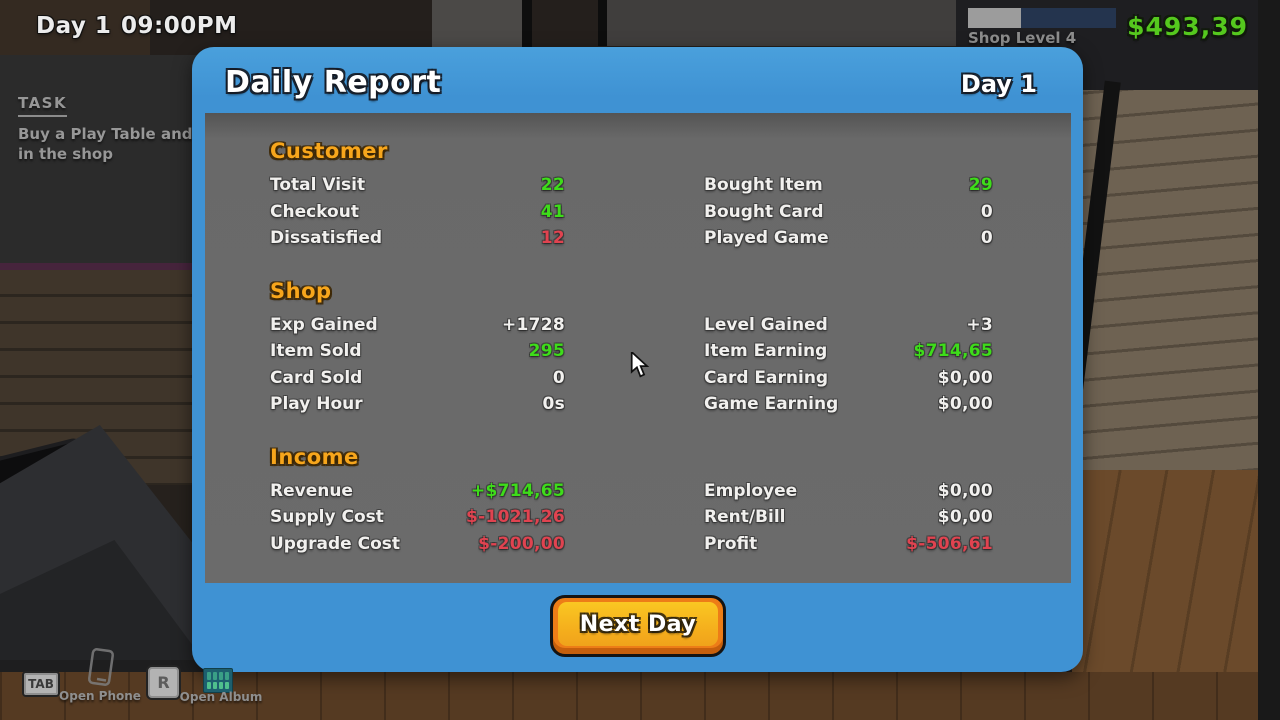  What do you see at coordinates (553, 404) in the screenshot?
I see `stat-value: 0s` at bounding box center [553, 404].